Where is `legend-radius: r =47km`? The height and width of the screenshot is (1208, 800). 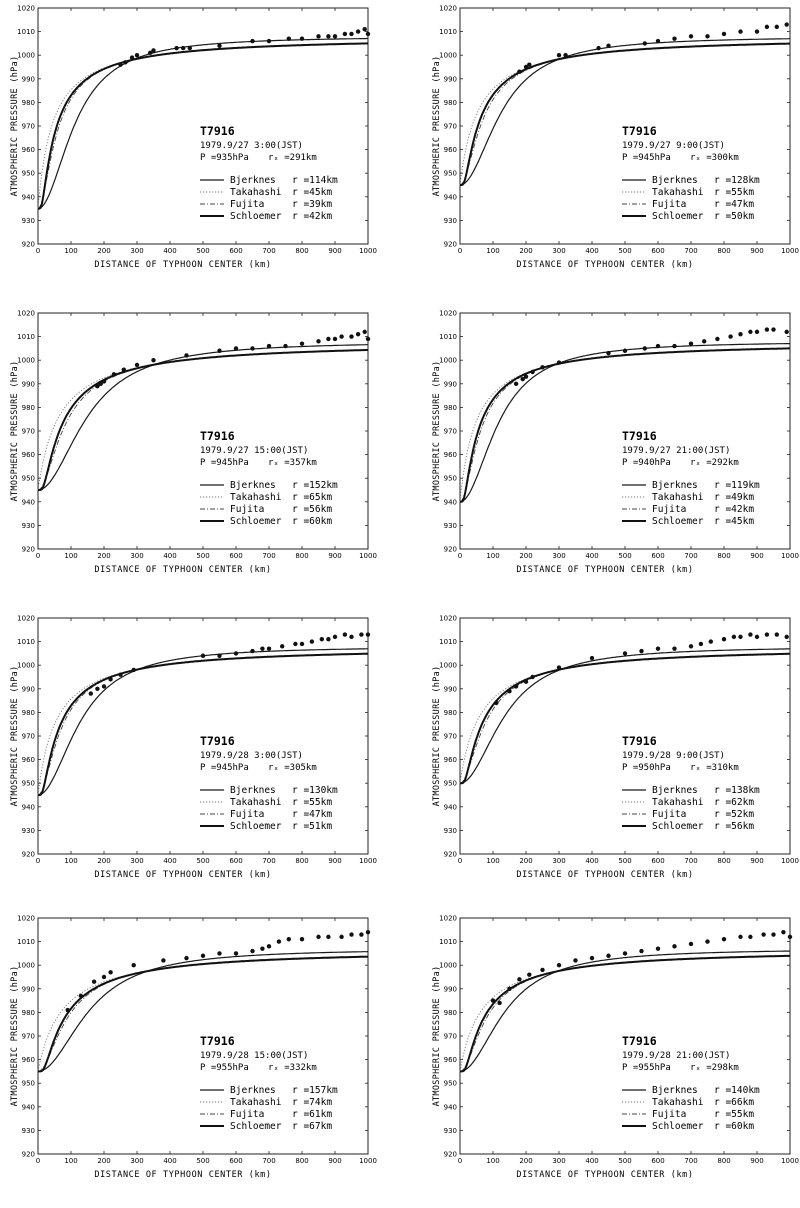 legend-radius: r =47km is located at coordinates (312, 814).